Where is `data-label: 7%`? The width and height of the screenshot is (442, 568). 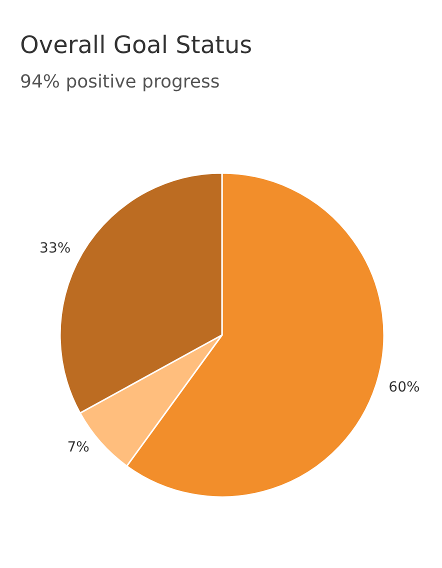 data-label: 7% is located at coordinates (78, 447).